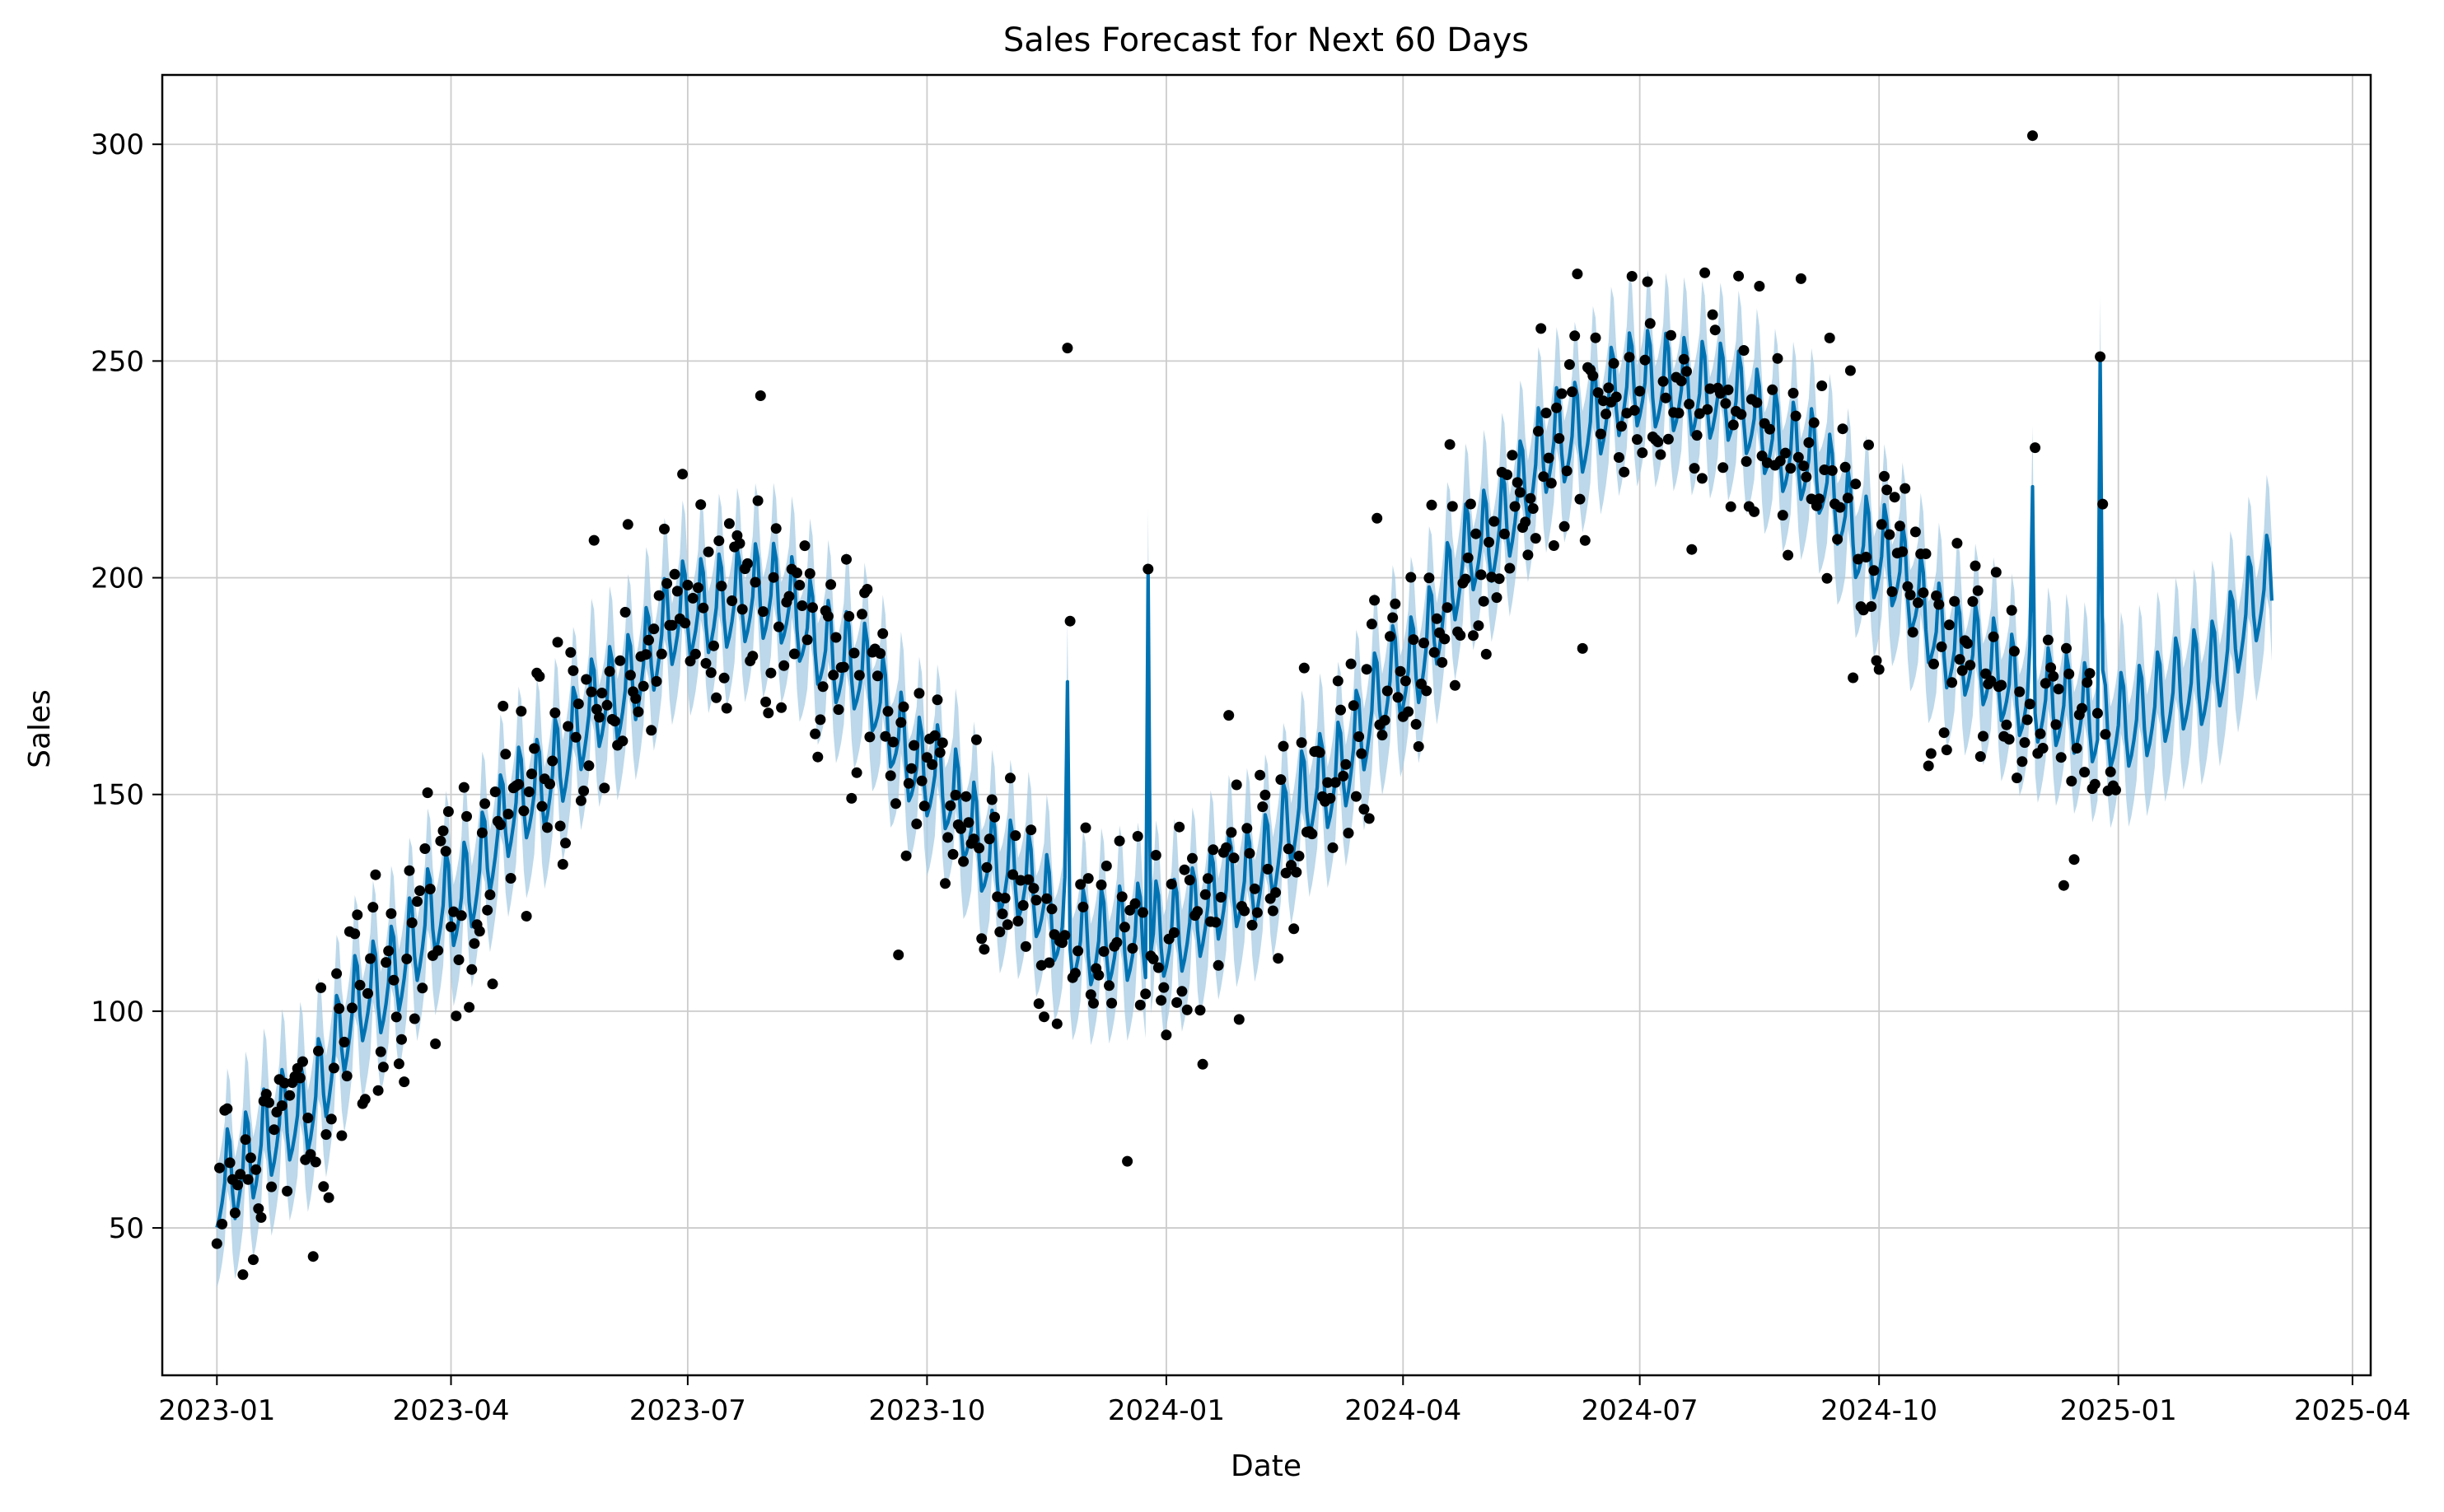  What do you see at coordinates (216, 1410) in the screenshot?
I see `x-tick-label: 2023-01` at bounding box center [216, 1410].